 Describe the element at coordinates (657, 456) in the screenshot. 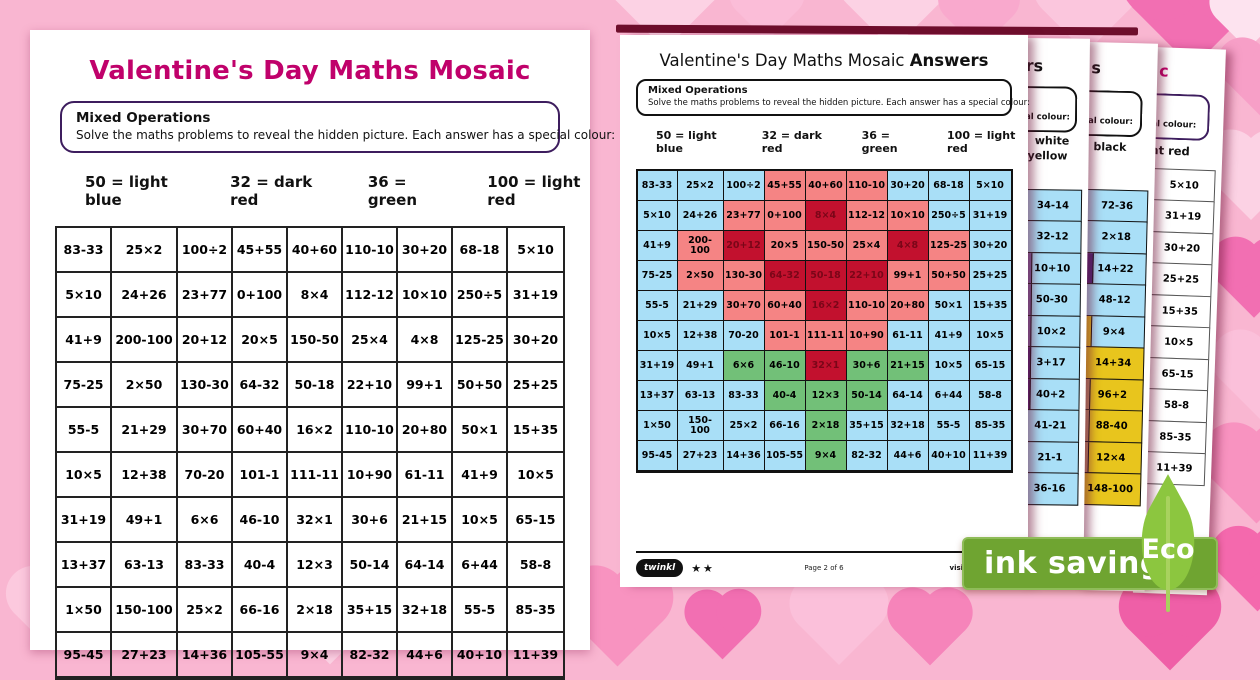

I see `answer-cell: 95-45` at that location.